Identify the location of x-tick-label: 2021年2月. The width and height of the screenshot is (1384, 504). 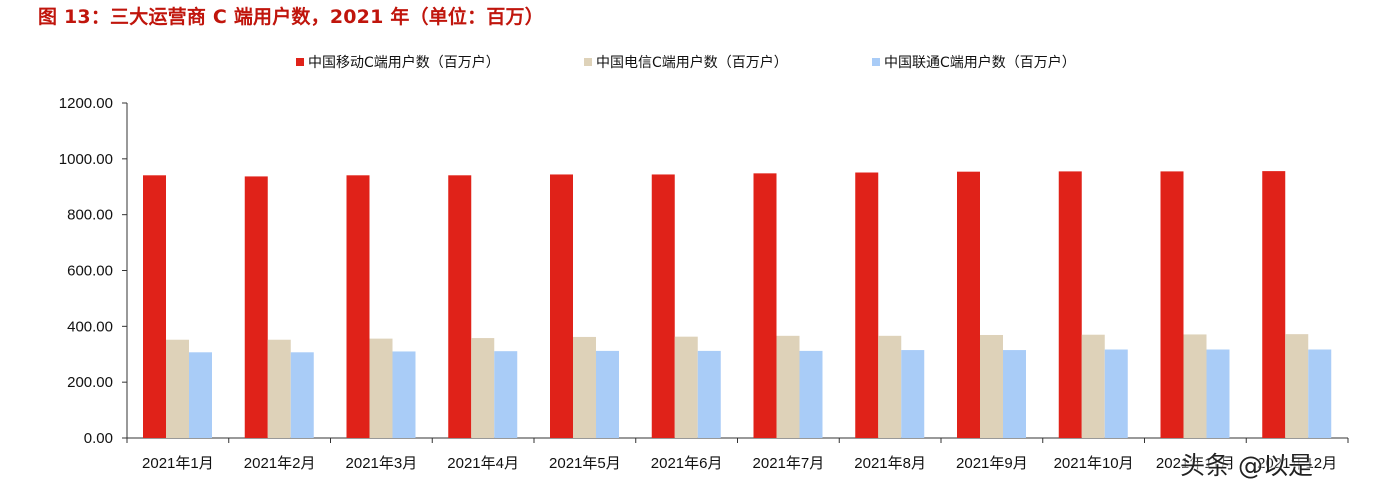
(280, 463).